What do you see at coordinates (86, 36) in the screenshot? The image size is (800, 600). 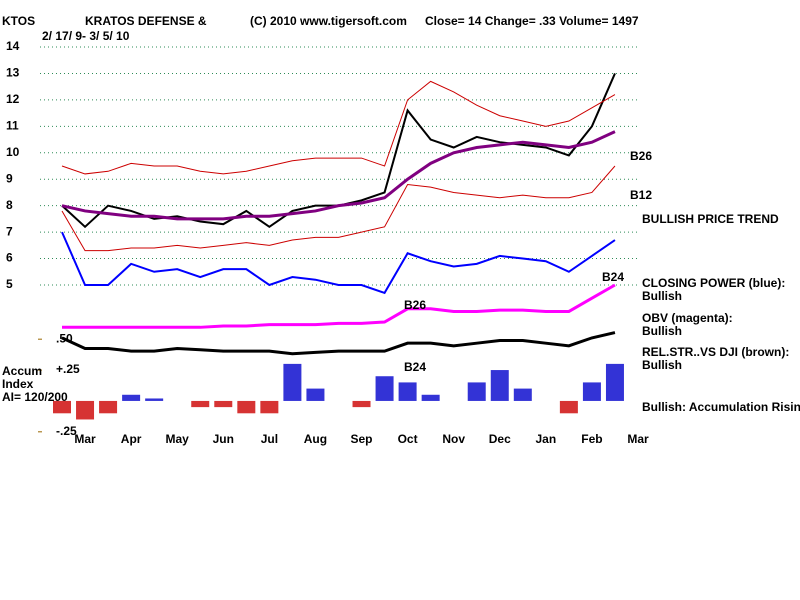 I see `date-range: 2/ 17/ 9- 3/ 5/ 10` at bounding box center [86, 36].